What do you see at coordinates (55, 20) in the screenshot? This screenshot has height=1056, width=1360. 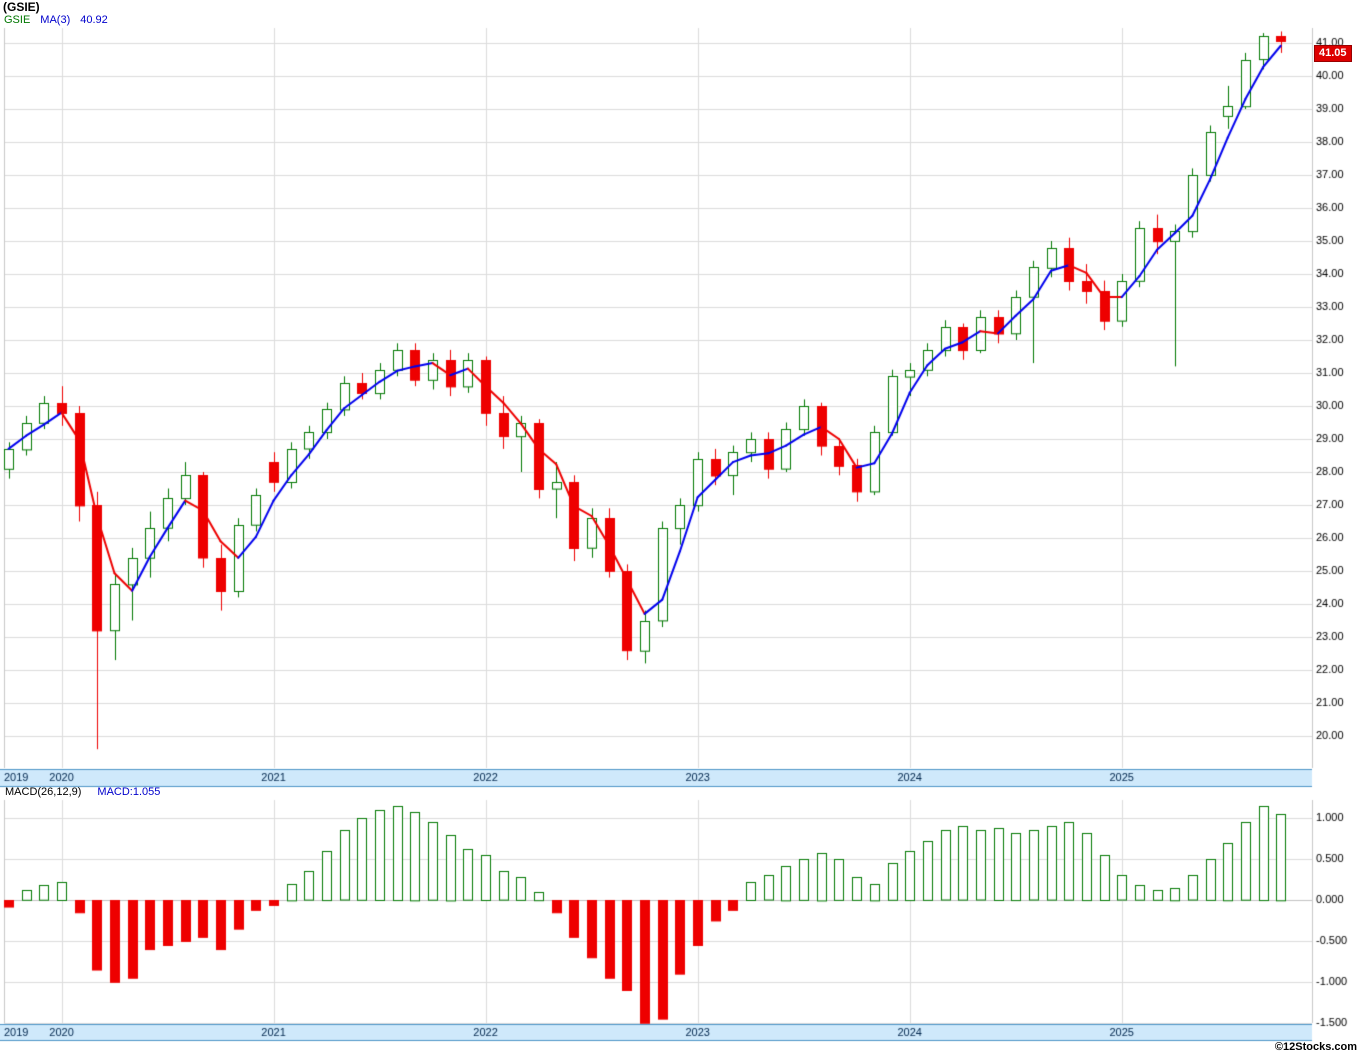 I see `legend-ma-label: MA(3)` at bounding box center [55, 20].